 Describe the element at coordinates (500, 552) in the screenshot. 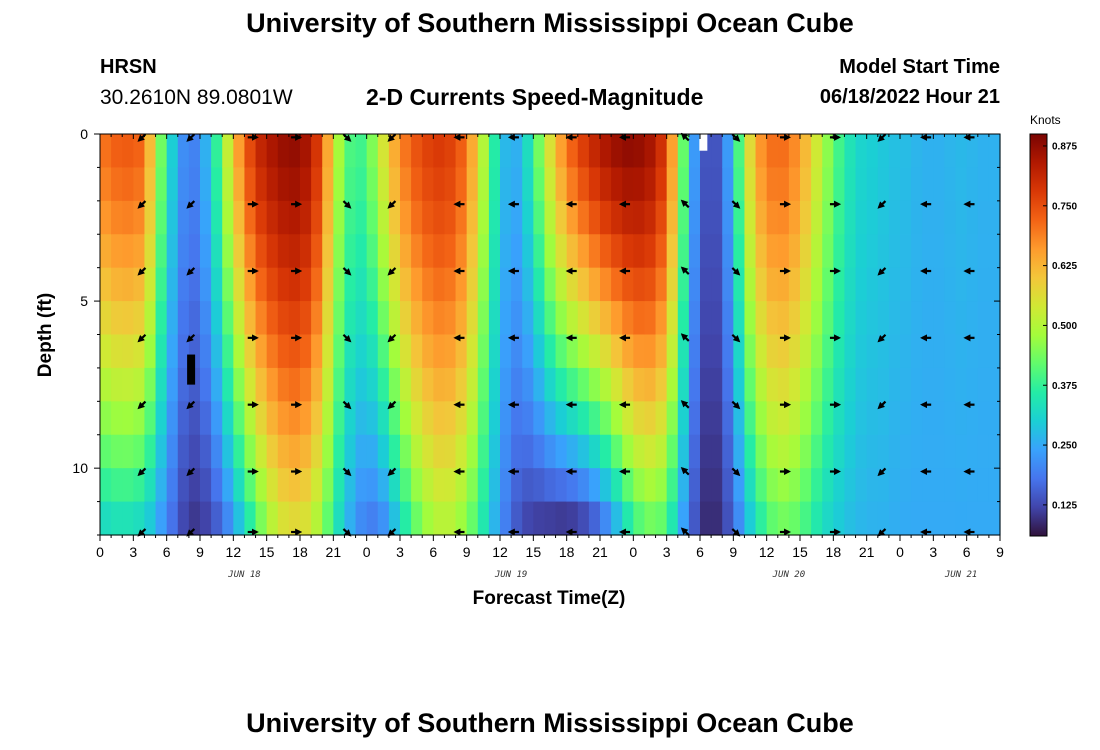

I see `x-tick-label: 12` at that location.